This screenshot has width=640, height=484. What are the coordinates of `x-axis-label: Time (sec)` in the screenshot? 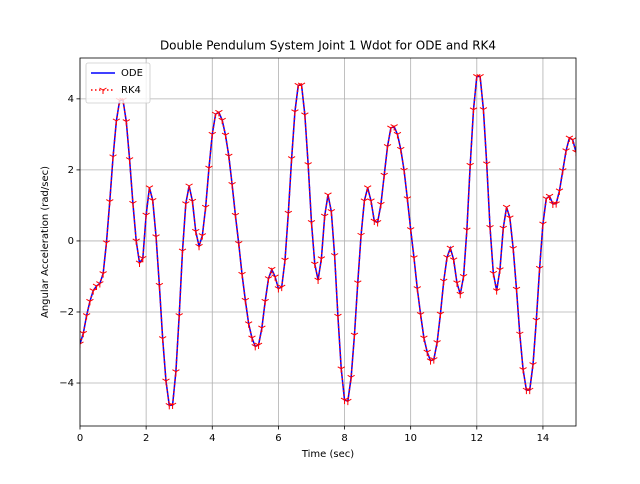 It's located at (327, 454).